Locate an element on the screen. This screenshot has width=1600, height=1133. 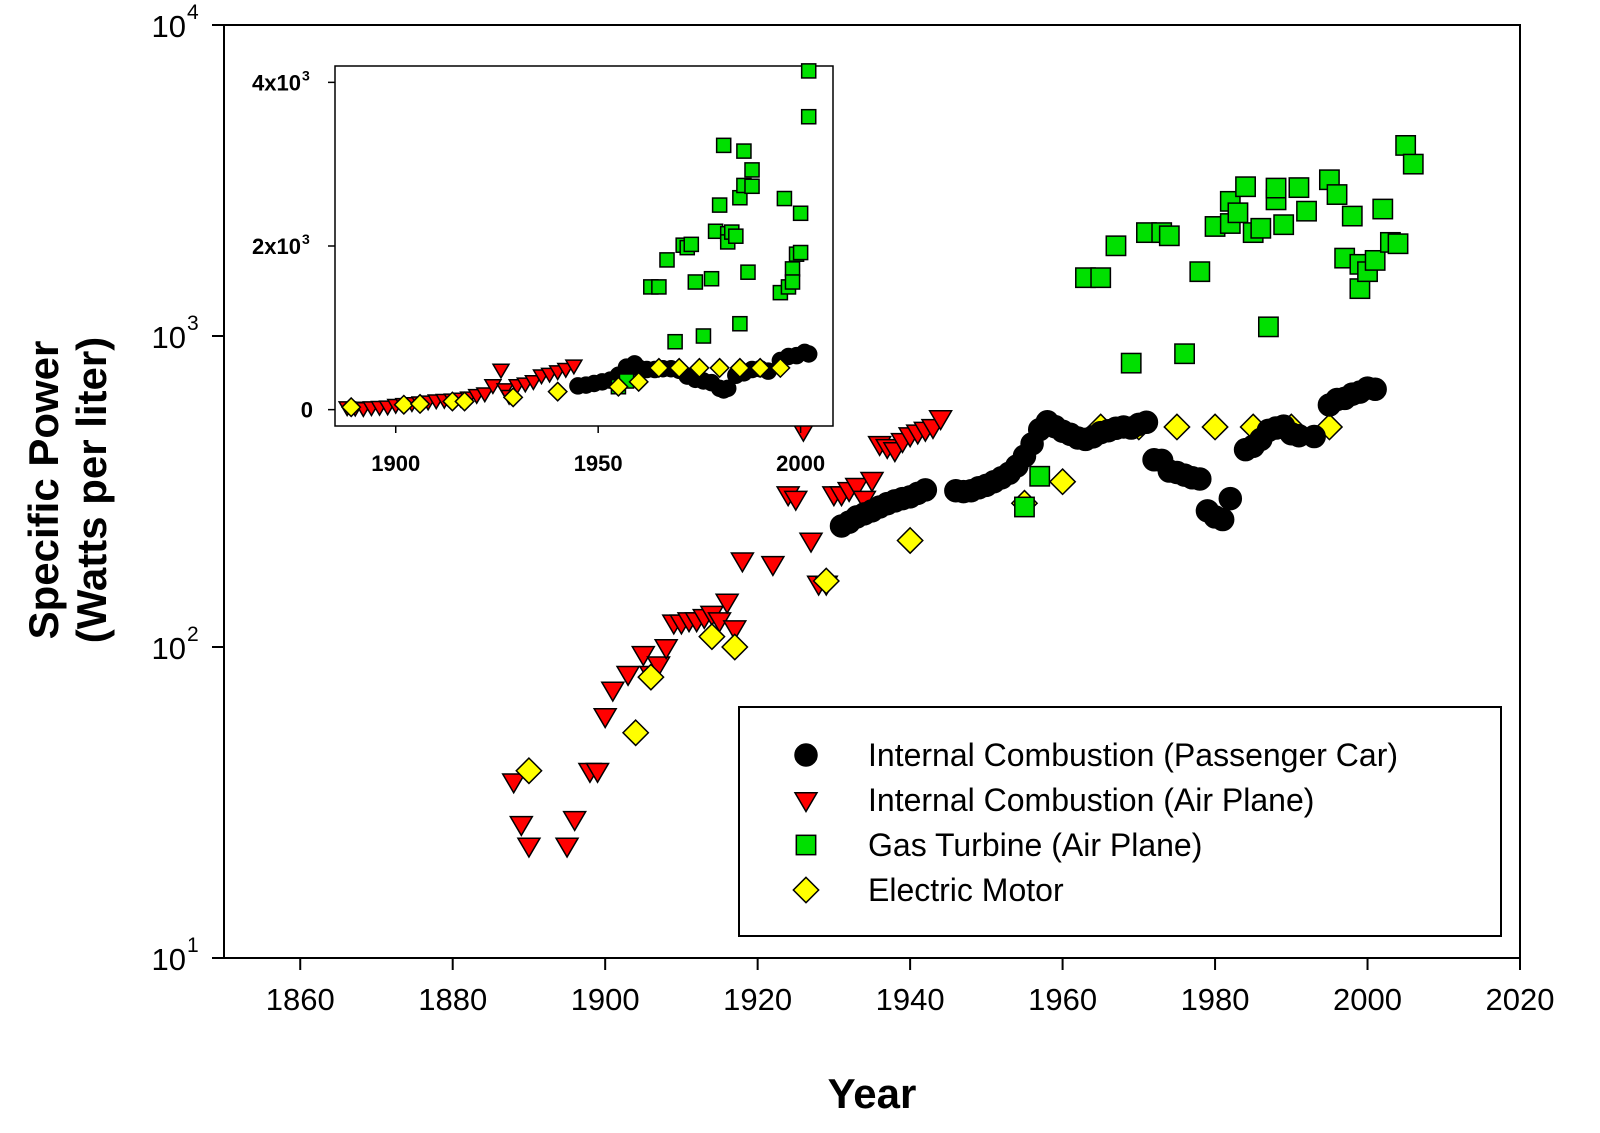
y-tick-exponent: 1 is located at coordinates (193, 945).